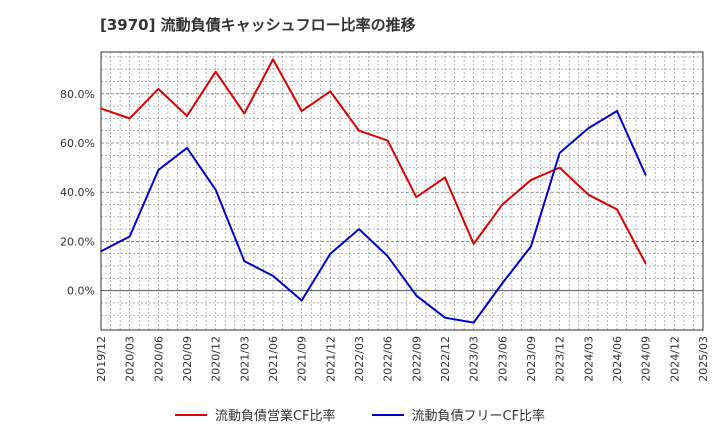  What do you see at coordinates (187, 359) in the screenshot?
I see `x-tick-label: 2020/09` at bounding box center [187, 359].